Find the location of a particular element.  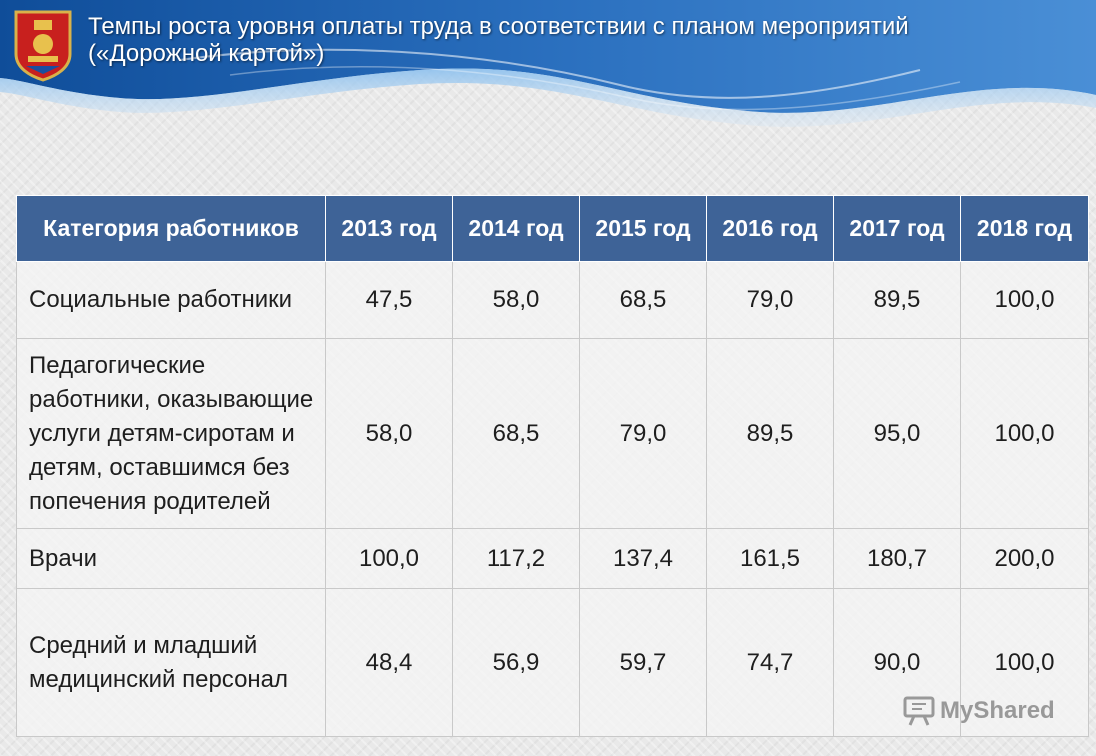

table-cell: 137,4 is located at coordinates (643, 558).